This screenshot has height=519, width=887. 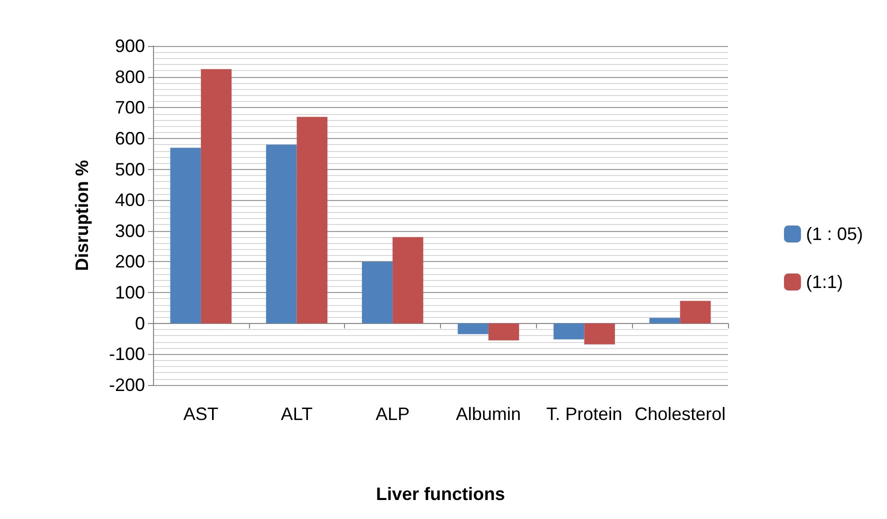 What do you see at coordinates (835, 234) in the screenshot?
I see `legend-label: (1 : 05)` at bounding box center [835, 234].